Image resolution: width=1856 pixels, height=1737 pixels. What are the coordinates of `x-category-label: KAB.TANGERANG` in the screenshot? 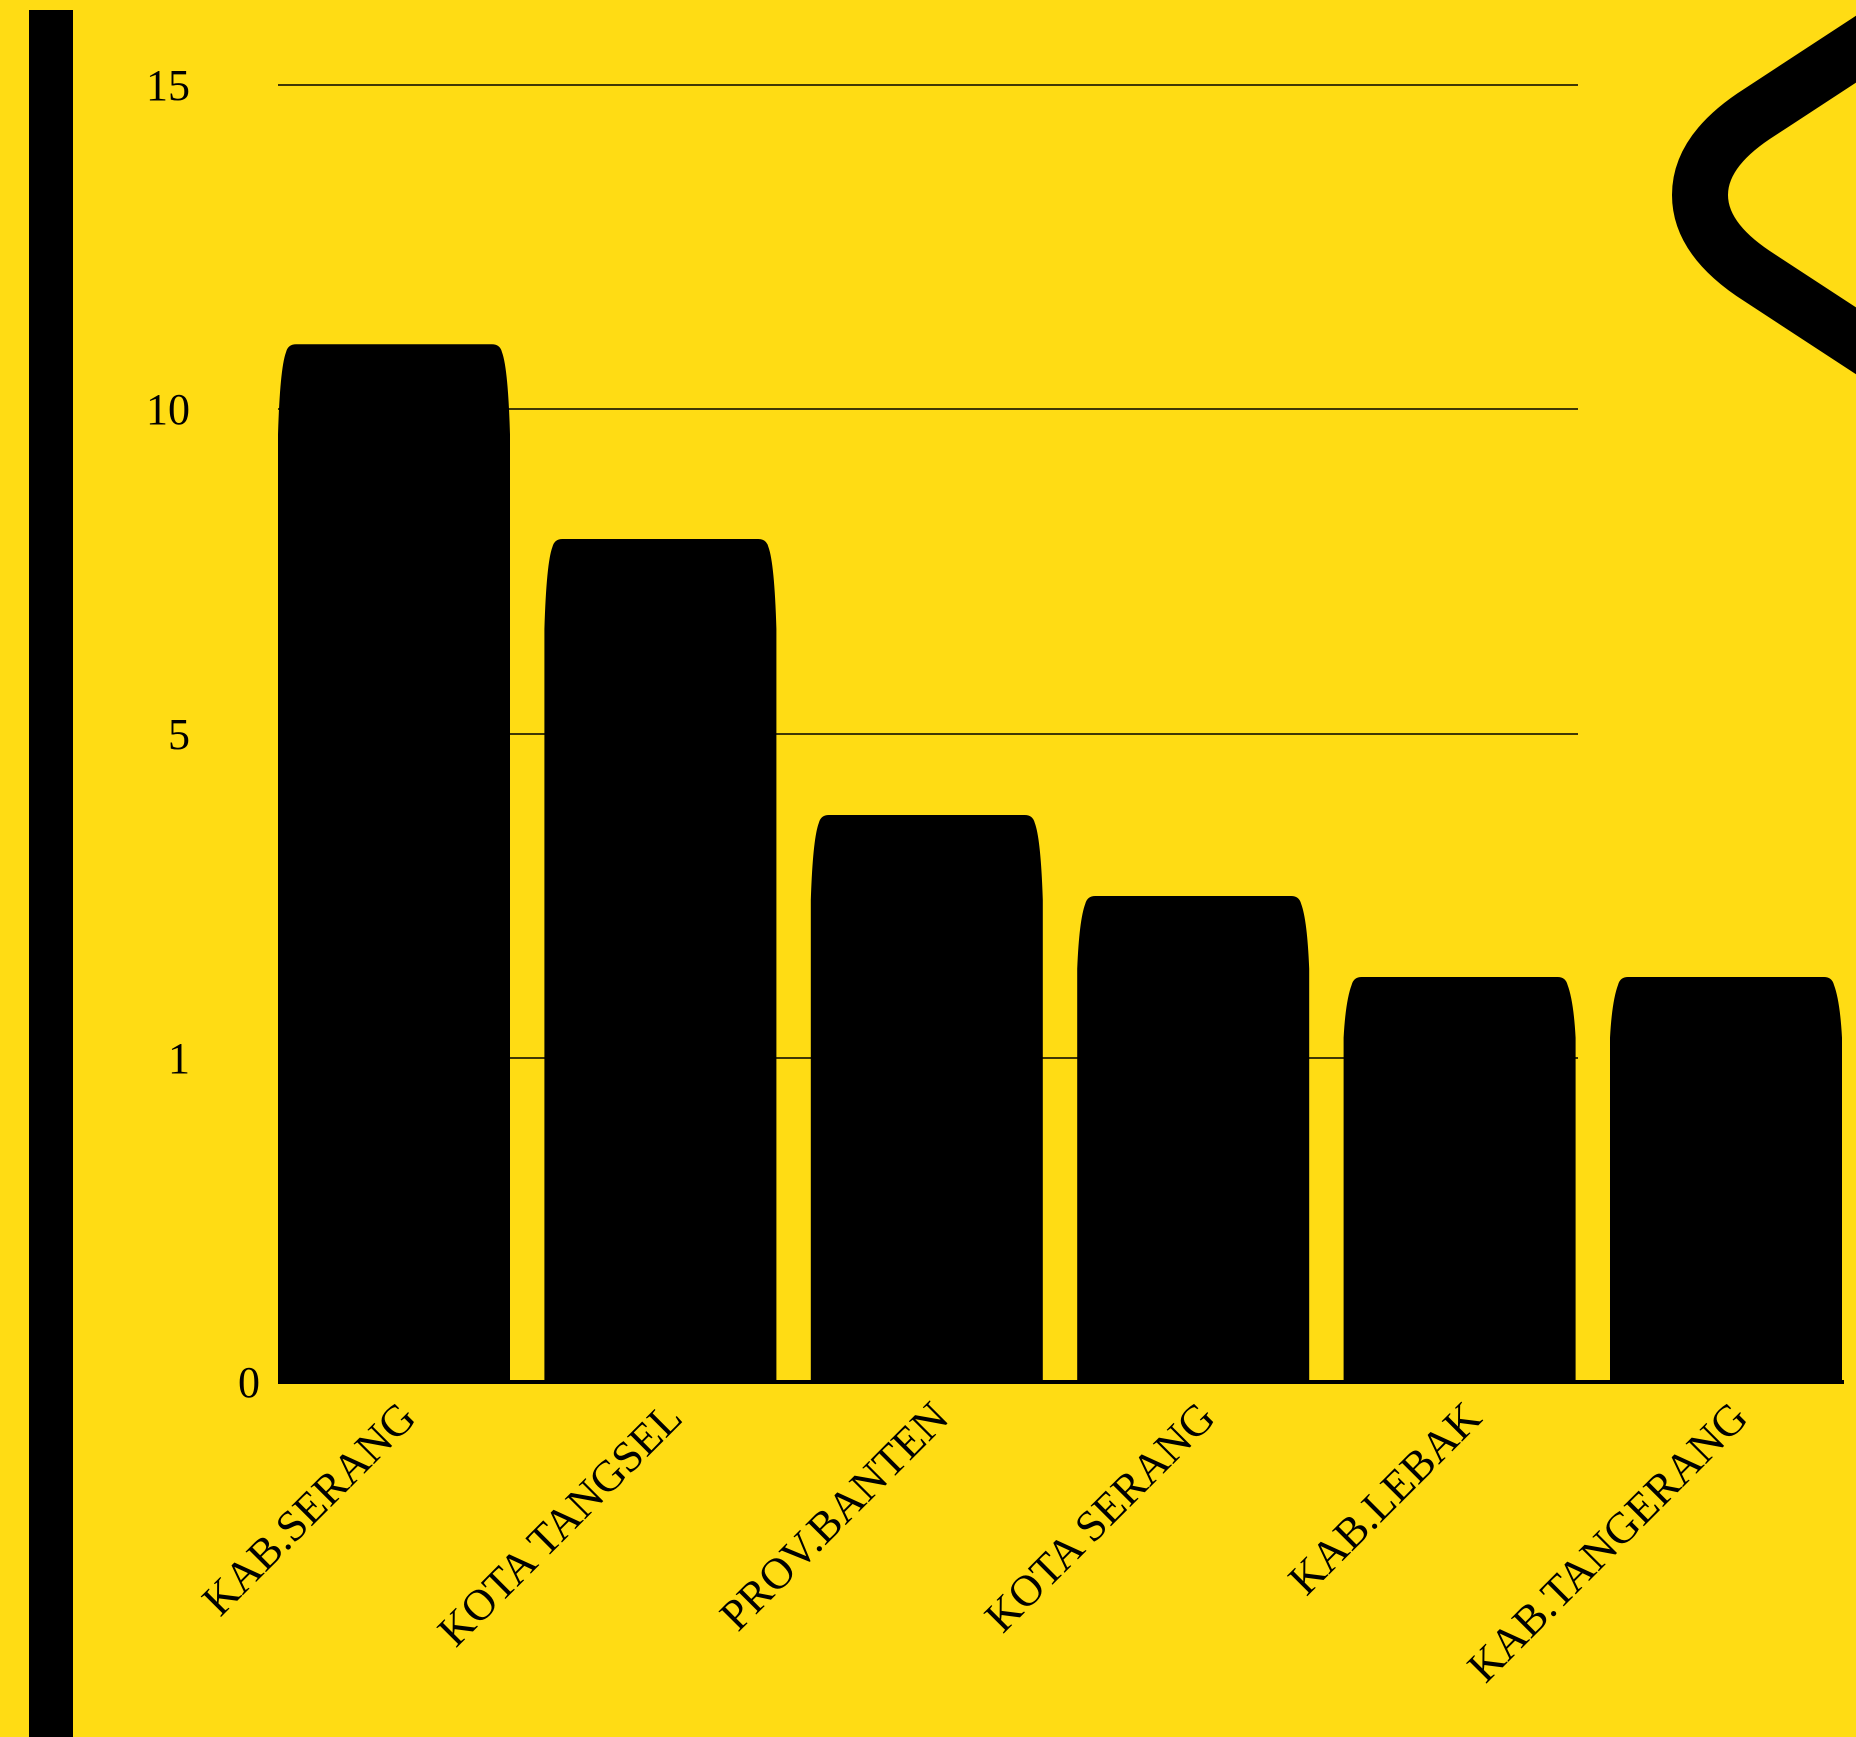 It's located at (1607, 1541).